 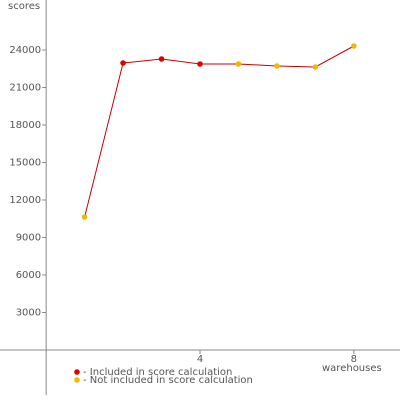 I want to click on y-tick-label: 9000, so click(x=28, y=238).